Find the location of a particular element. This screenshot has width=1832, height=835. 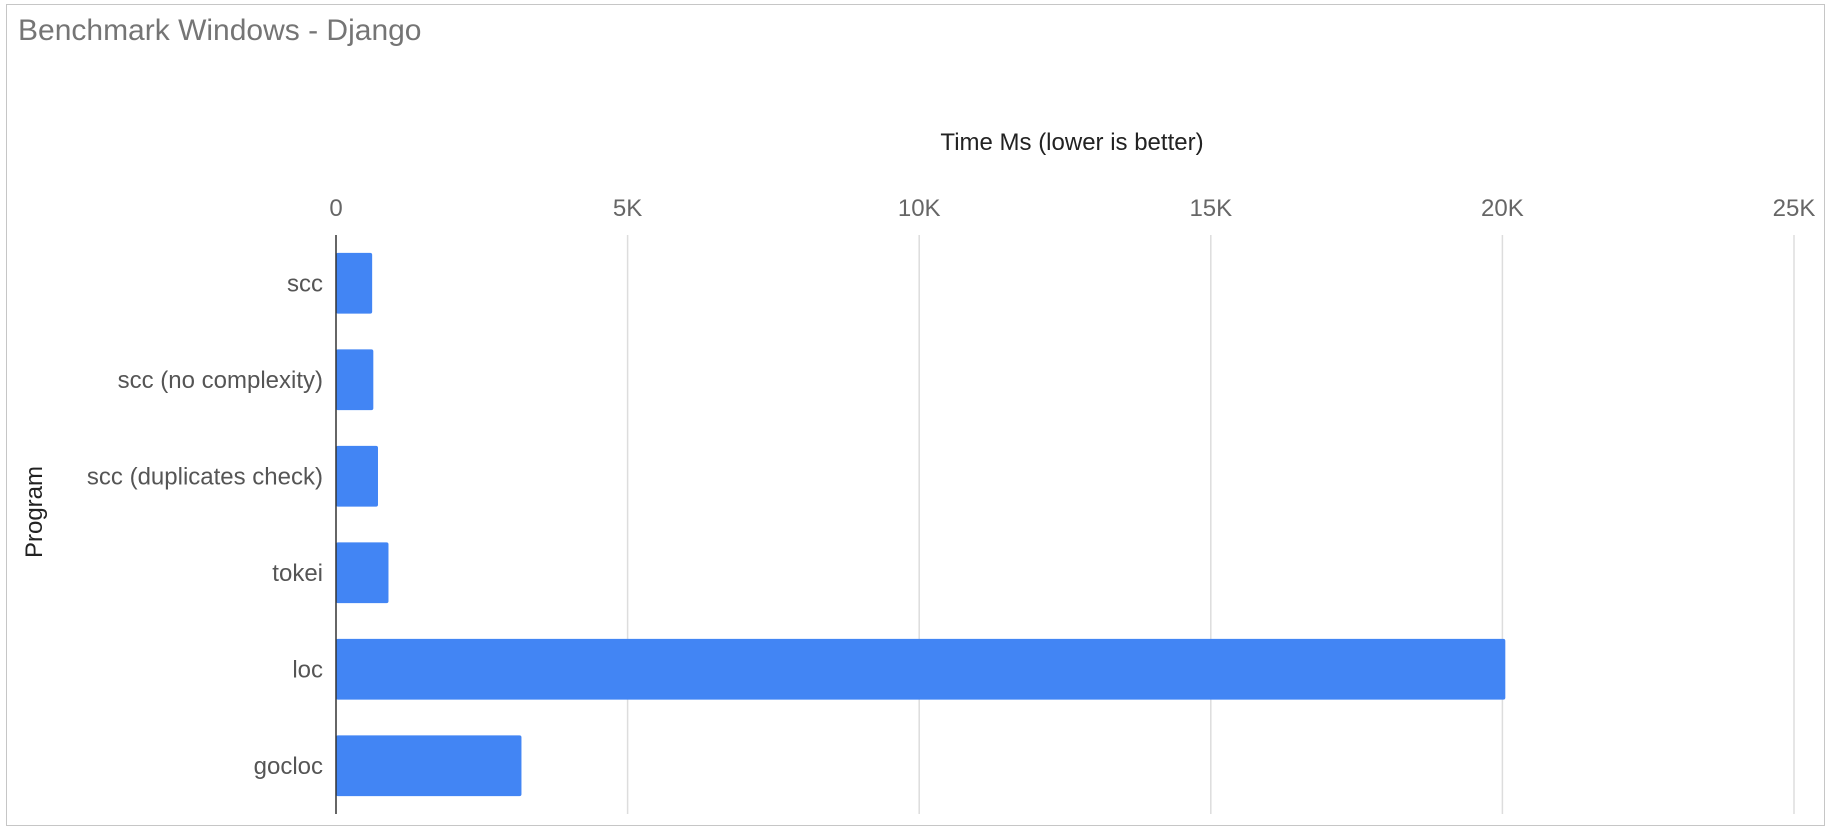

chart-title: Benchmark Windows - Django is located at coordinates (220, 30).